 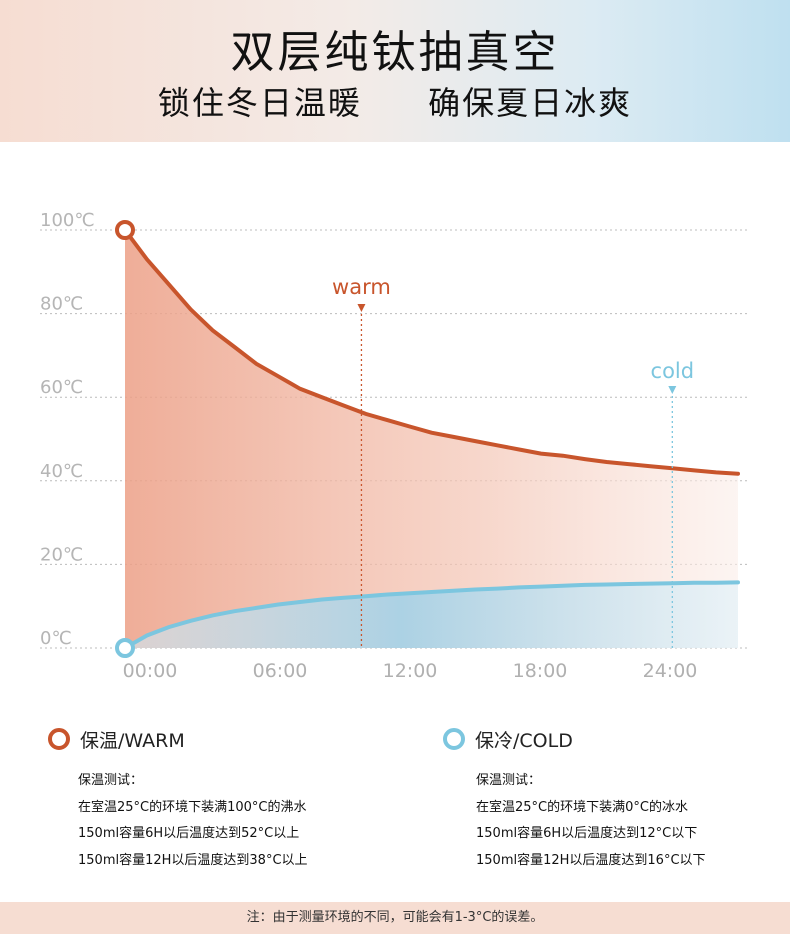 What do you see at coordinates (670, 671) in the screenshot?
I see `x-tick-label: 24:00` at bounding box center [670, 671].